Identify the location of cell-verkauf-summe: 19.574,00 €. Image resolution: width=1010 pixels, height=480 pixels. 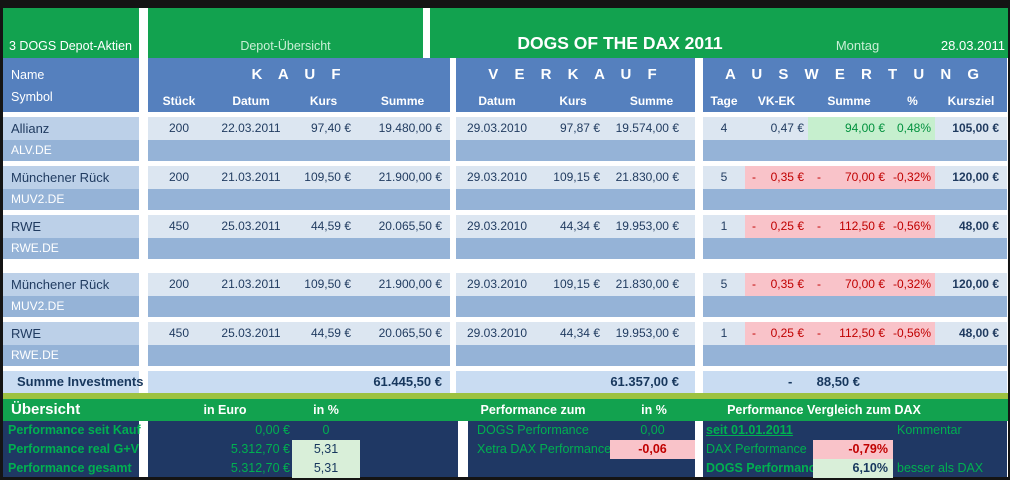
(647, 128).